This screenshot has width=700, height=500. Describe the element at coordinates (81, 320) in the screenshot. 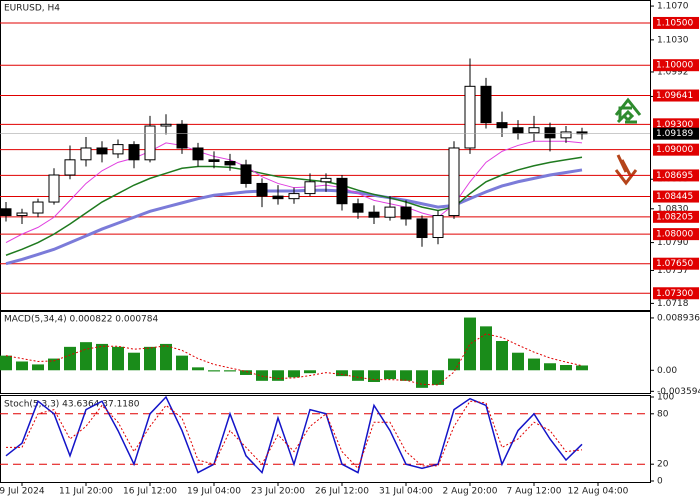

I see `macd-title: MACD(5,34,4) 0.000822 0.000784` at that location.